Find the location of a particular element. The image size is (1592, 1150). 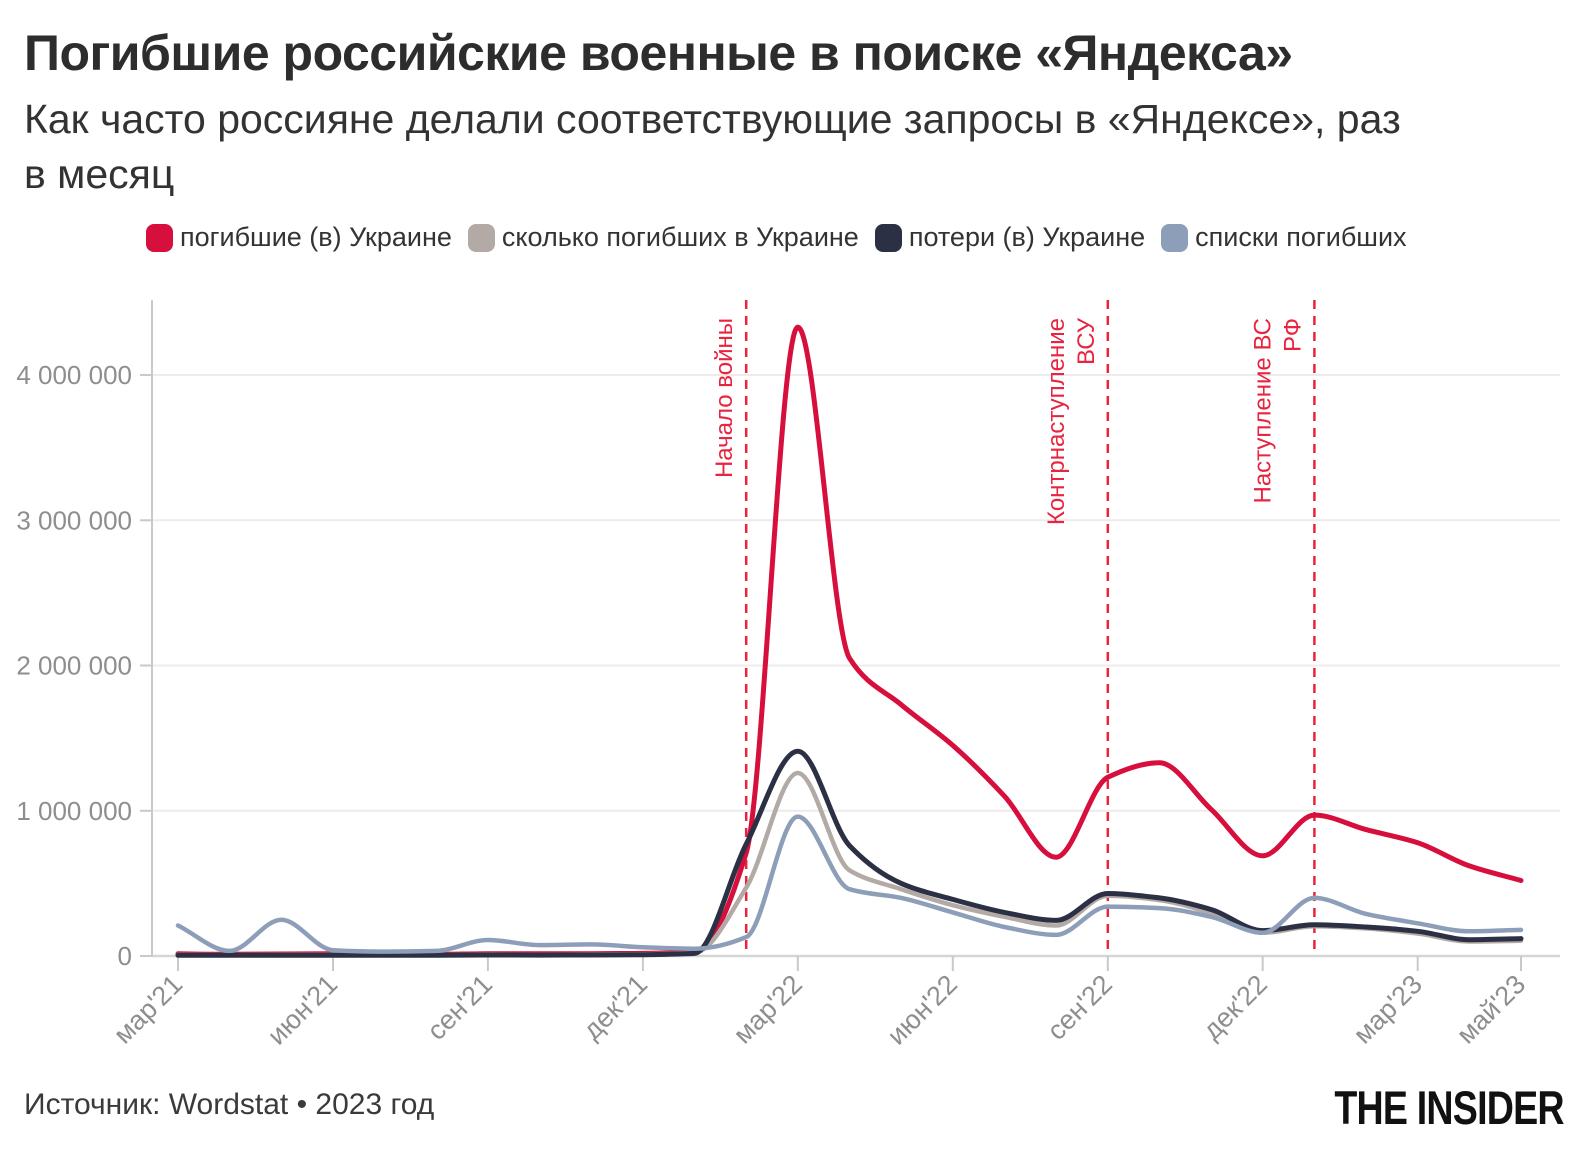

legend-label: сколько погибших в Украине is located at coordinates (680, 237).